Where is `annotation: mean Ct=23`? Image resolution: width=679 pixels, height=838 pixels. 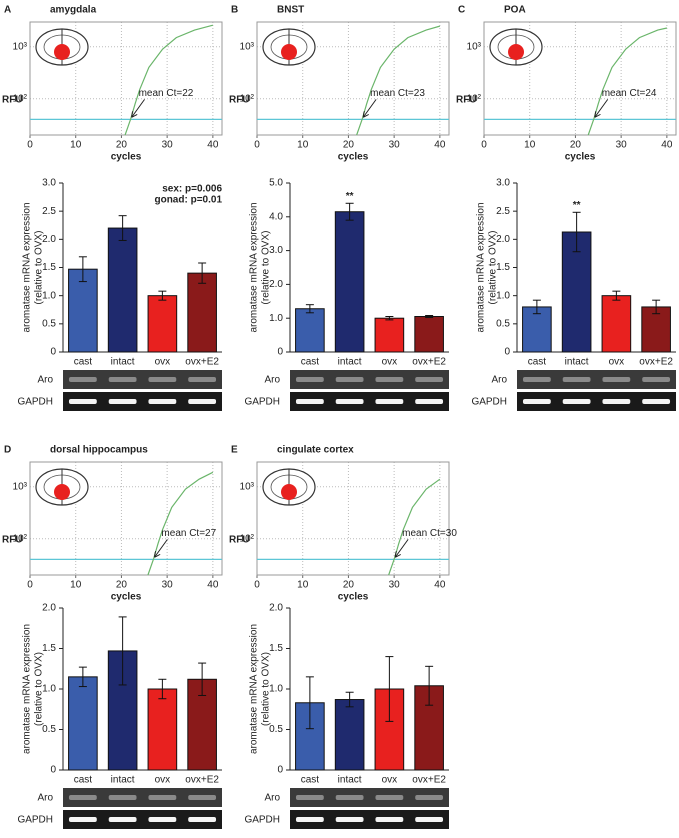
annotation: mean Ct=23 is located at coordinates (397, 93).